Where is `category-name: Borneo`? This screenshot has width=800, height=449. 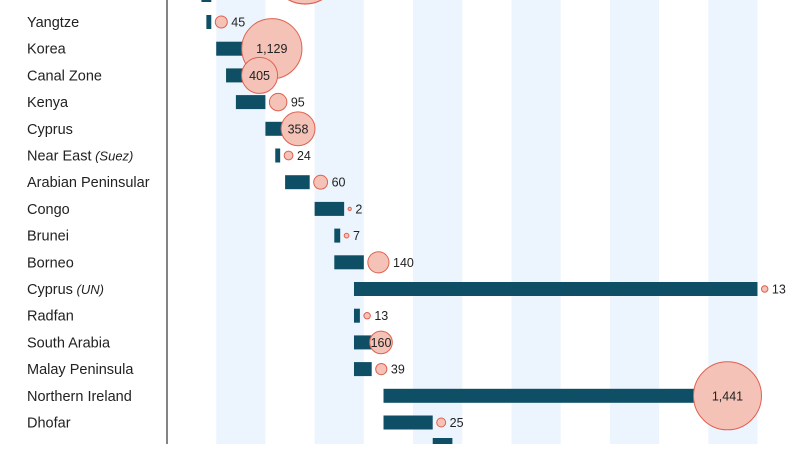 category-name: Borneo is located at coordinates (50, 263).